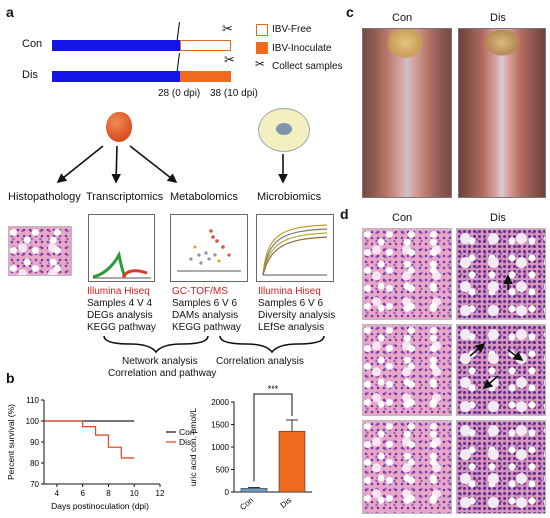 Image resolution: width=550 pixels, height=518 pixels. I want to click on panel-d-con-label: Con, so click(402, 218).